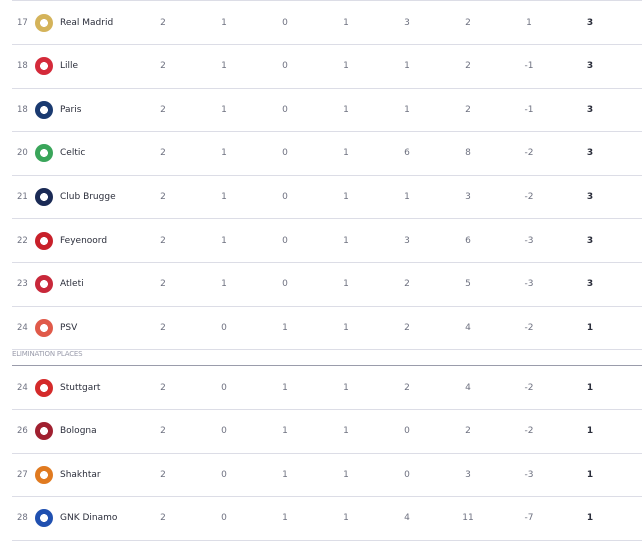 This screenshot has height=543, width=642. Describe the element at coordinates (89, 518) in the screenshot. I see `team-name: GNK Dinamo` at that location.